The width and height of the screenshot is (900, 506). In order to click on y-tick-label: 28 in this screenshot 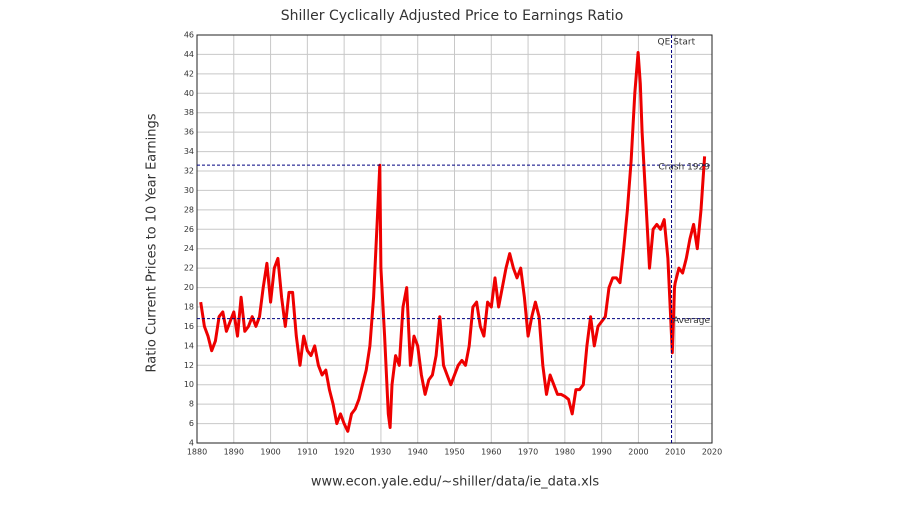, I will do `click(189, 209)`.